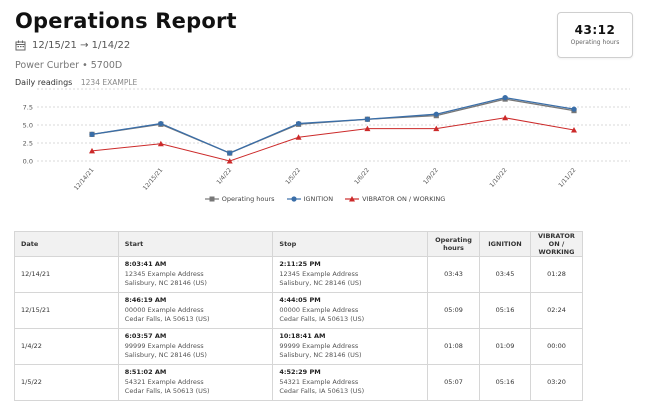 Image resolution: width=650 pixels, height=413 pixels. I want to click on legend-item: VIBRATOR ON / WORKING, so click(395, 199).